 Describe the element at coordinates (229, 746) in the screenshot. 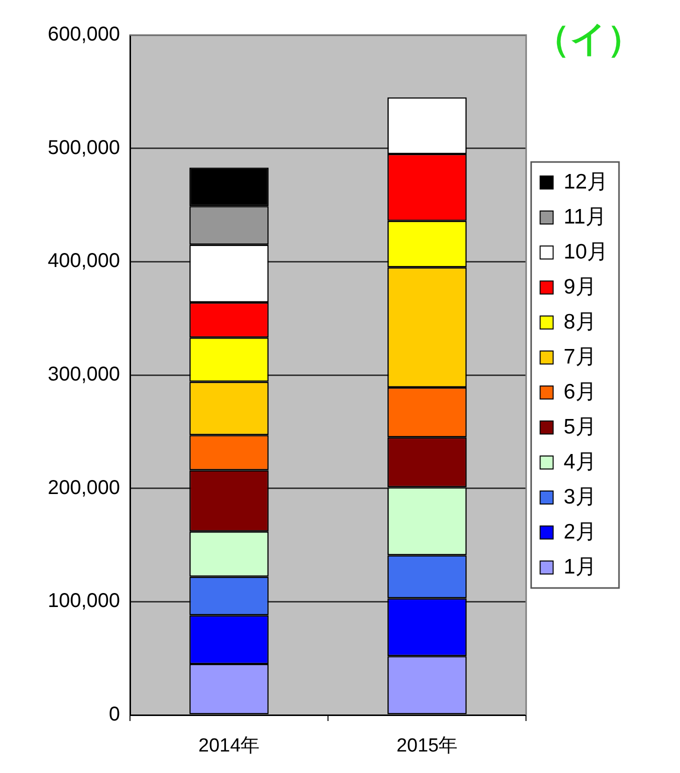

I see `x-tick-label: 2014年` at that location.